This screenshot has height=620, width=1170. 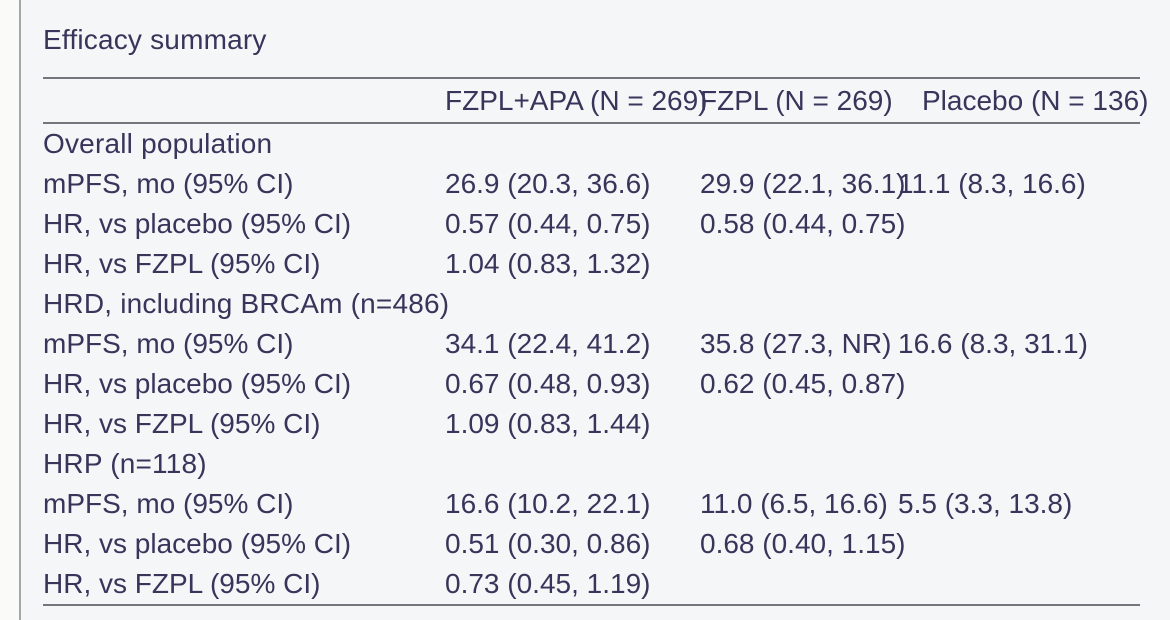 I want to click on cell-fzpl-apa: 0.67 (0.48, 0.93), so click(x=548, y=383).